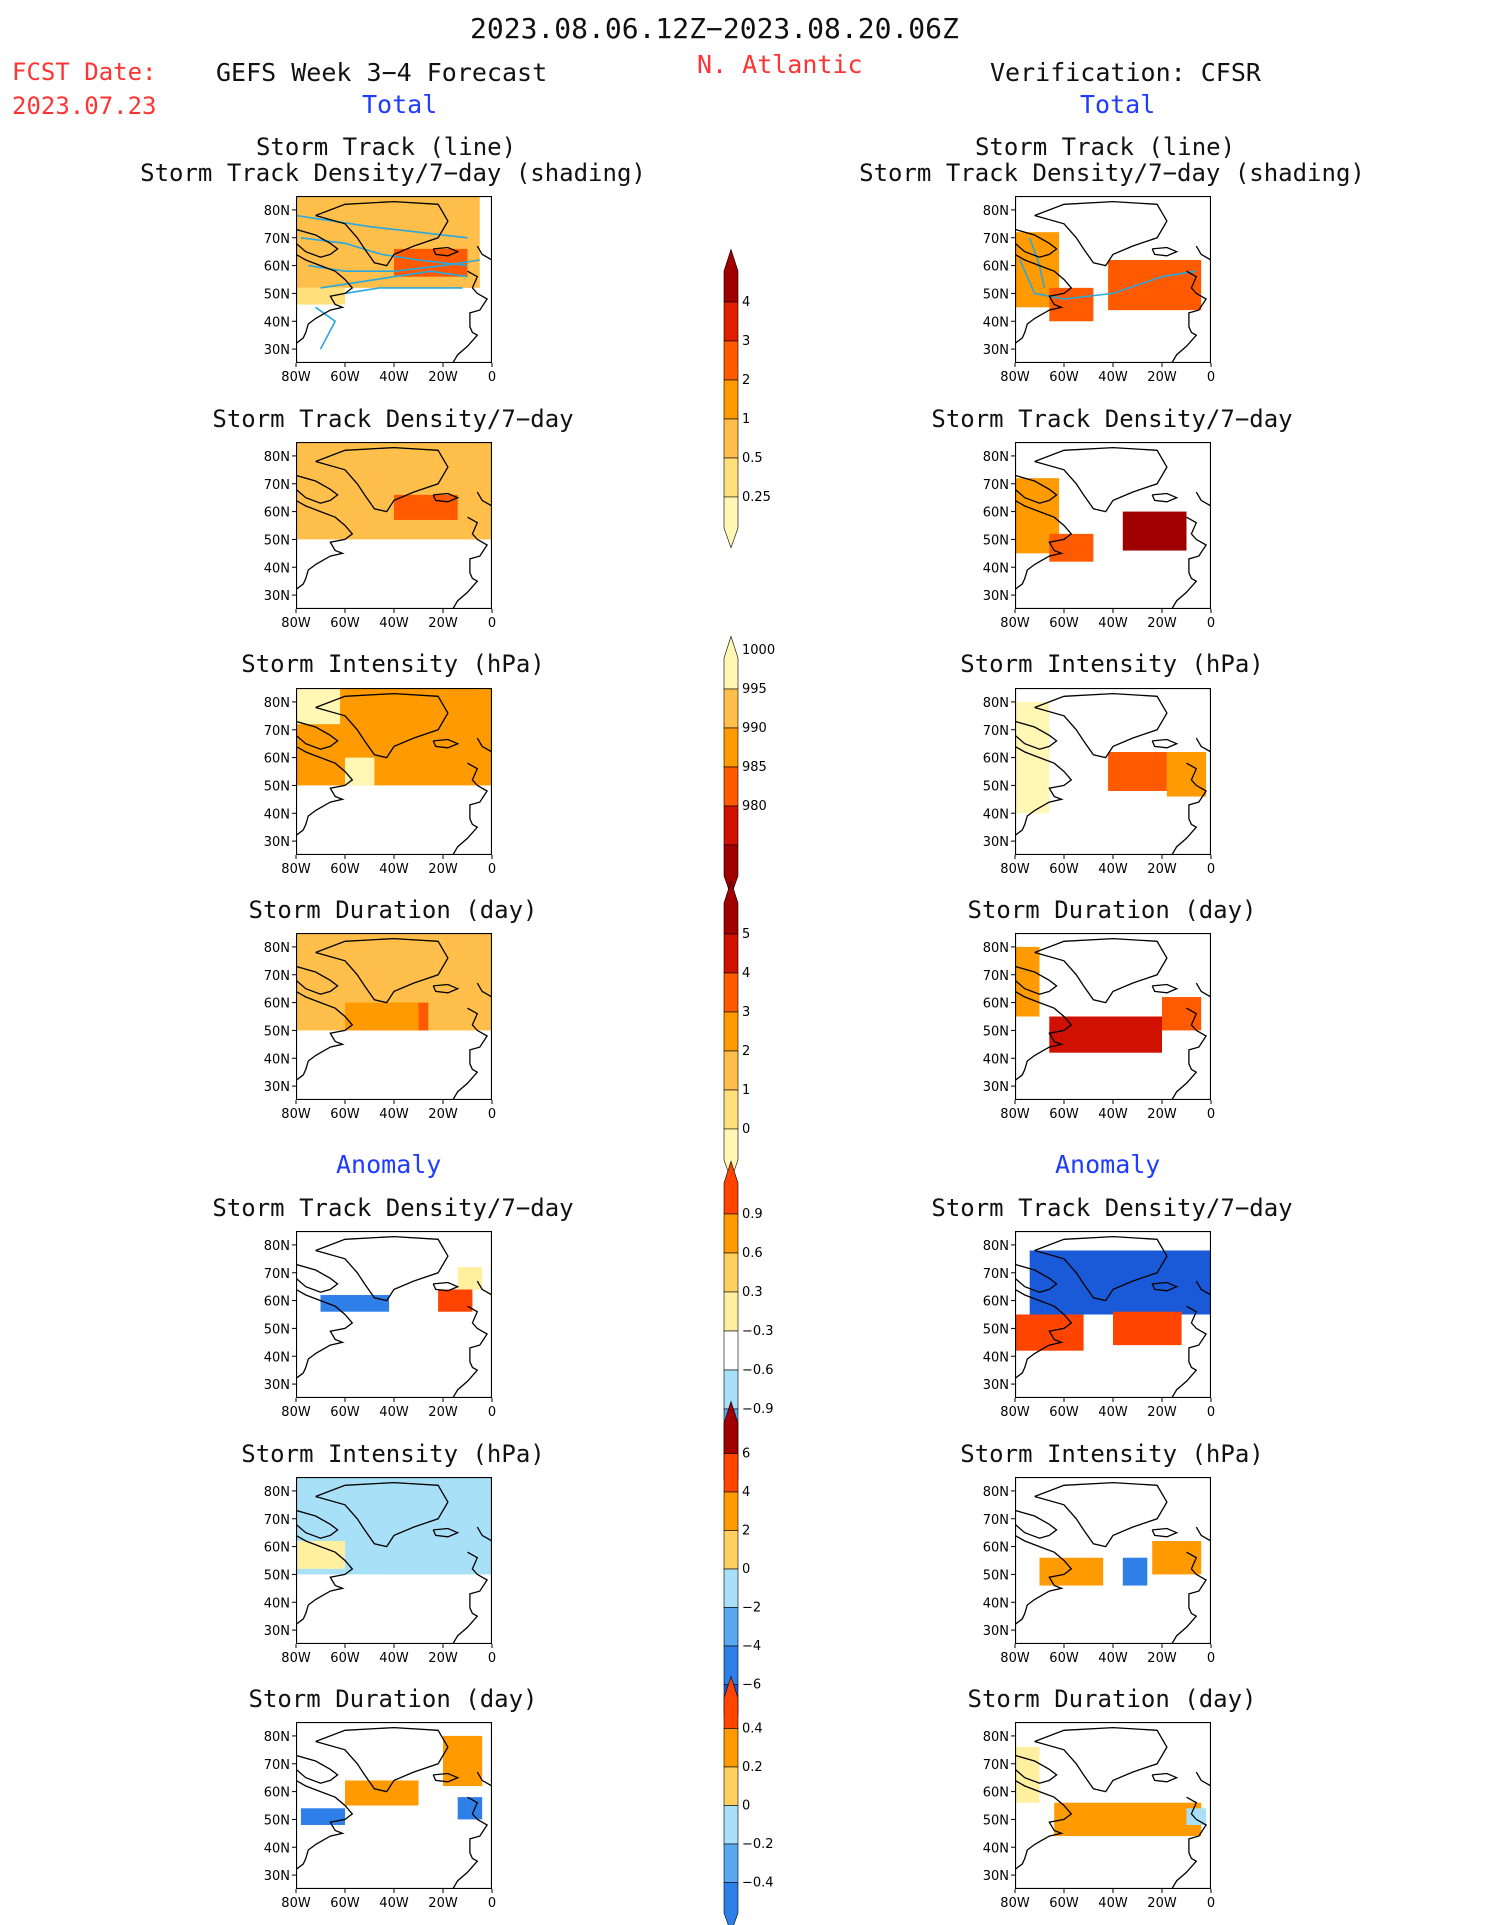 This screenshot has width=1487, height=1925. Describe the element at coordinates (752, 1214) in the screenshot. I see `density-anom-bar-tick-label: 0.9` at that location.